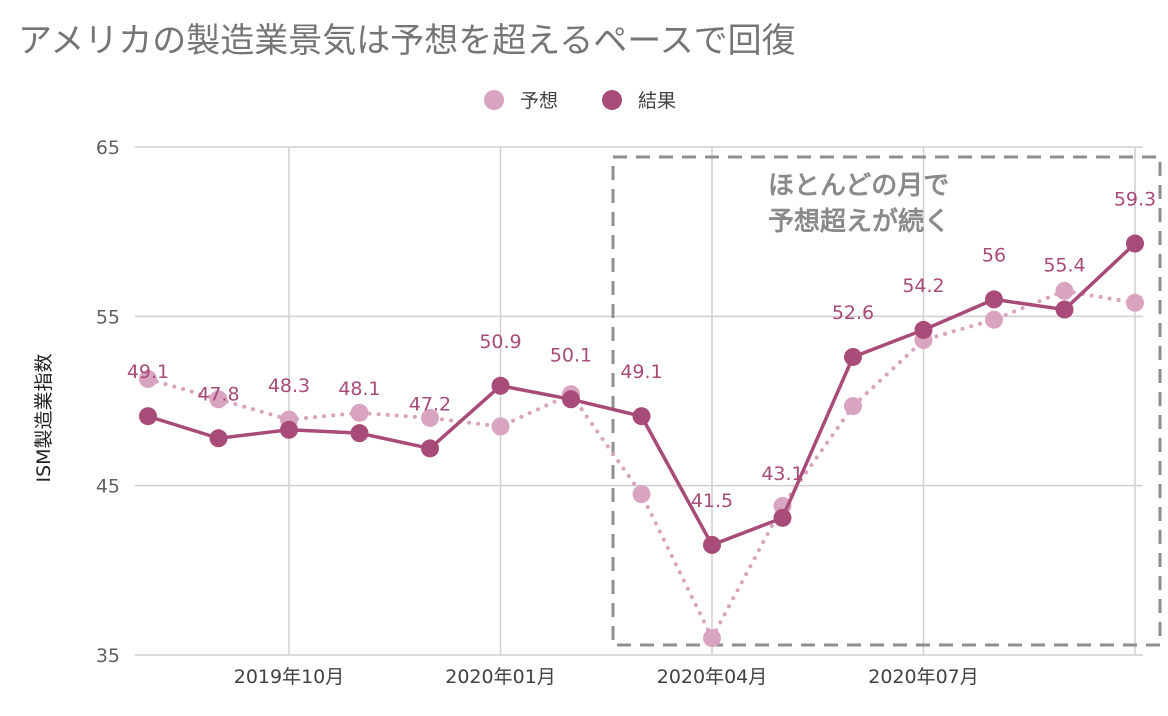 Image resolution: width=1168 pixels, height=716 pixels. What do you see at coordinates (44, 417) in the screenshot?
I see `y-axis-label: ISM製造業指数` at bounding box center [44, 417].